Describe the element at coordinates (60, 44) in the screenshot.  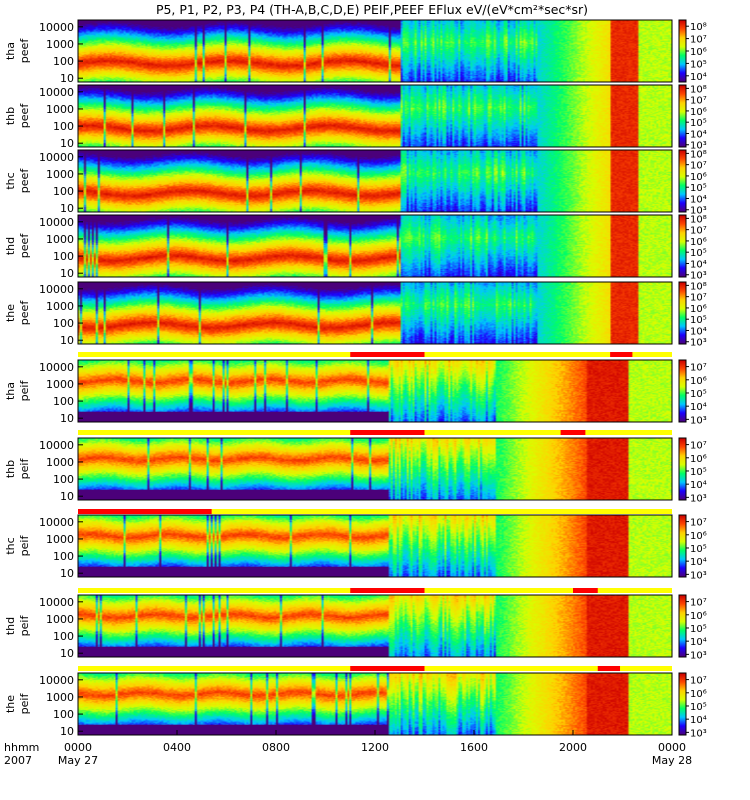
I see `tha-peef-ytick-label: 1000` at that location.